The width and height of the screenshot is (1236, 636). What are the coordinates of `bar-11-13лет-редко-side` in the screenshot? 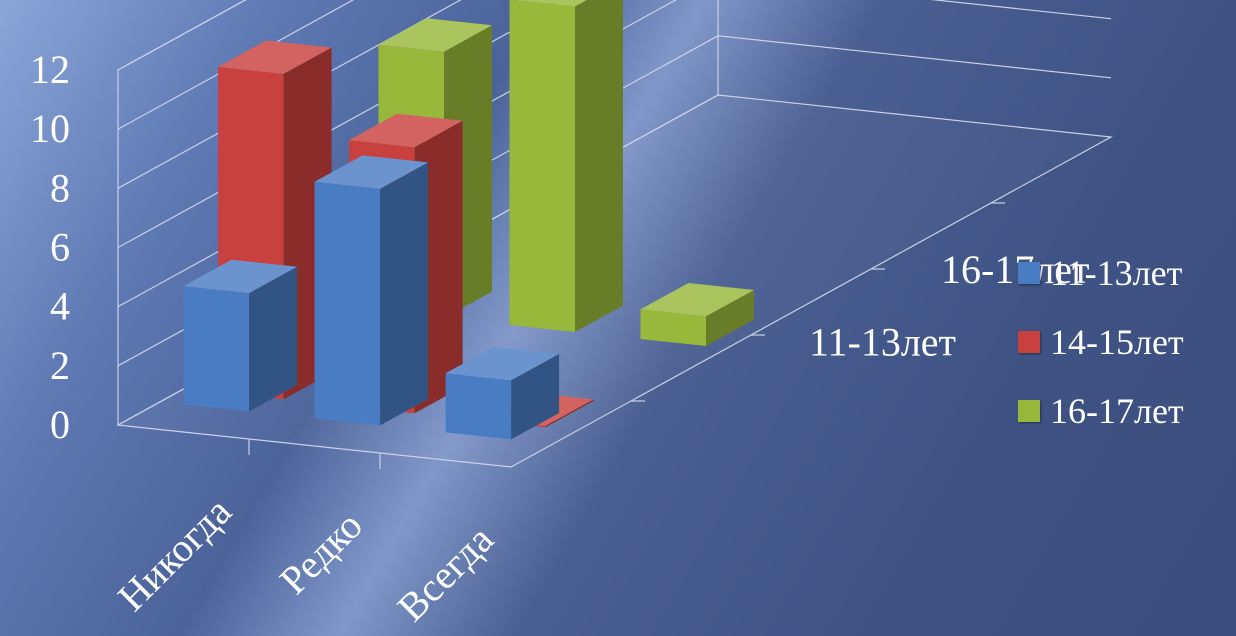 It's located at (404, 294).